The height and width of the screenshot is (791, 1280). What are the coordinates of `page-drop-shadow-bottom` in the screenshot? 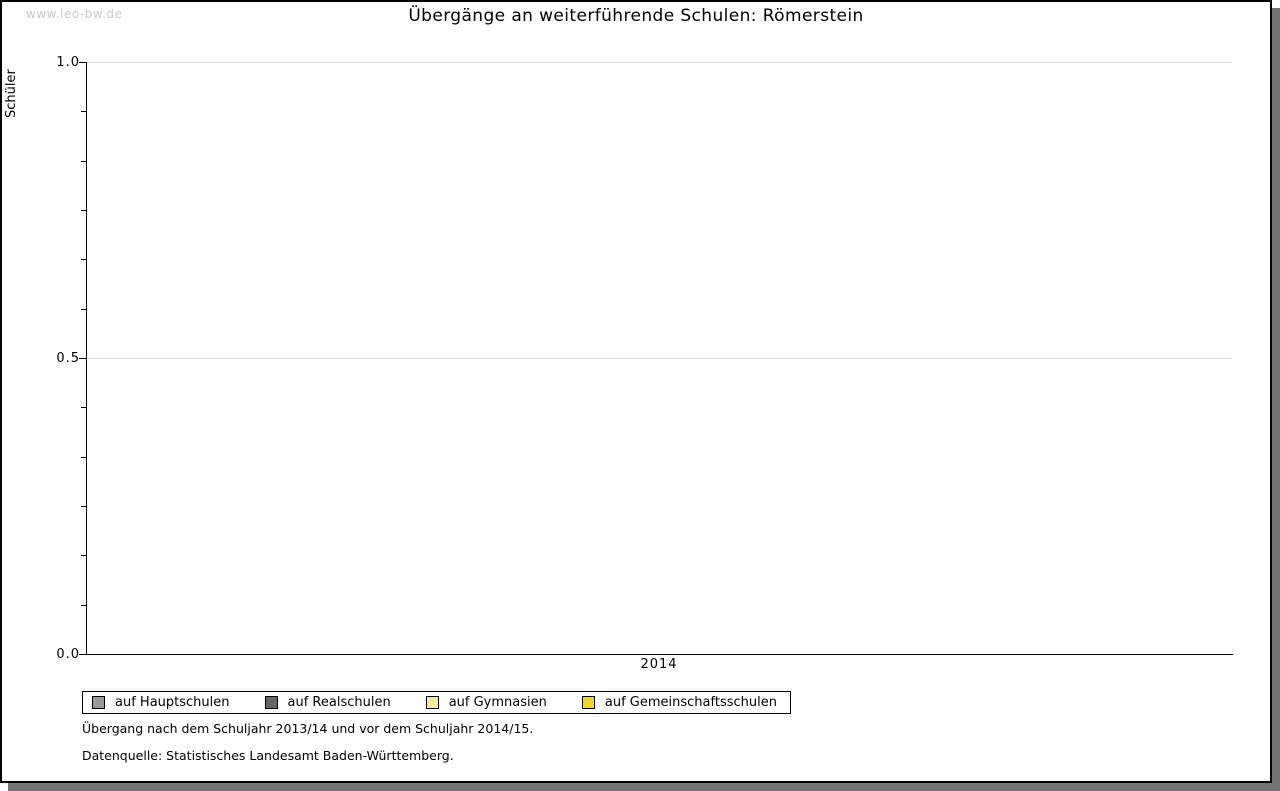 It's located at (644, 787).